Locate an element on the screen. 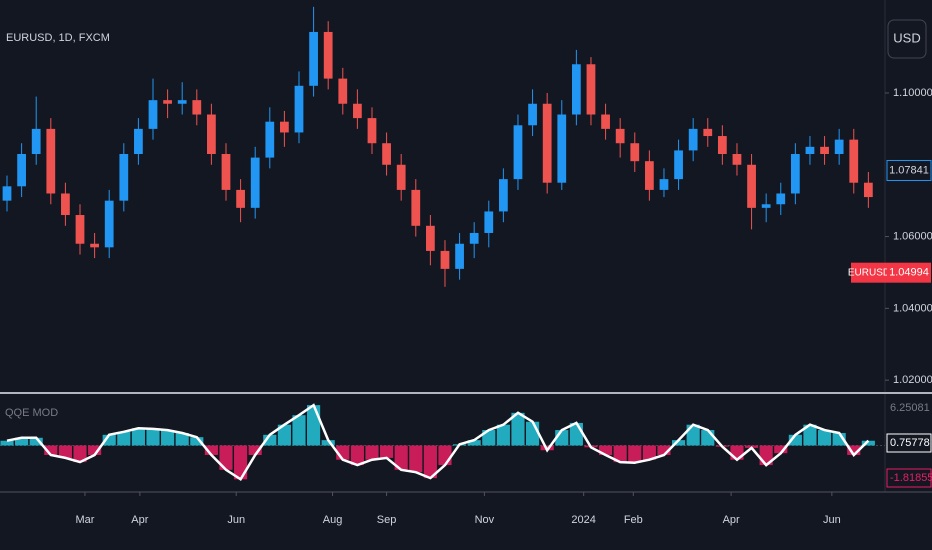  value-tag-label: -1.81855 is located at coordinates (911, 478).